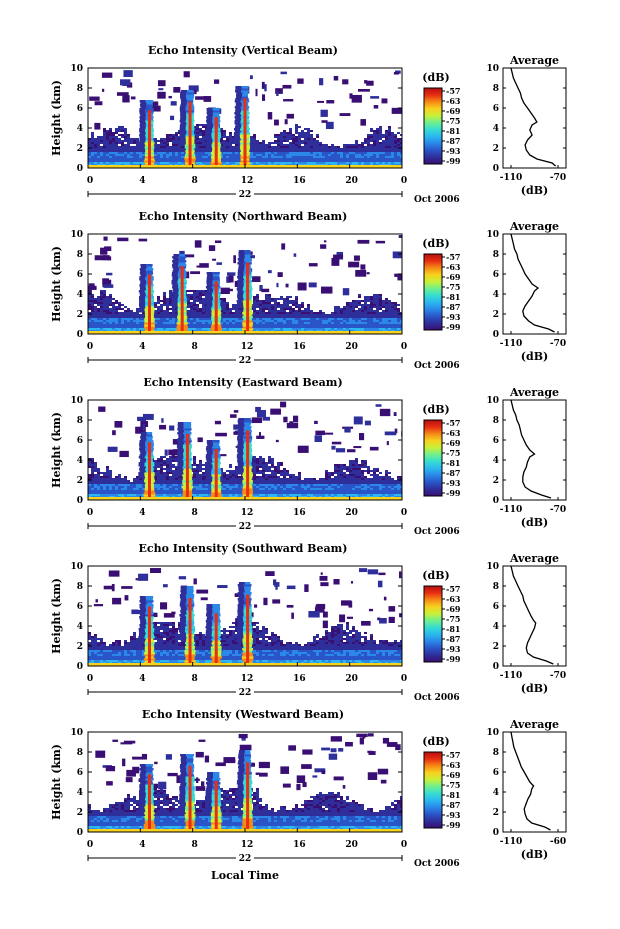 The image size is (620, 929). I want to click on panel-title: Echo Intensity (Westward Beam), so click(243, 714).